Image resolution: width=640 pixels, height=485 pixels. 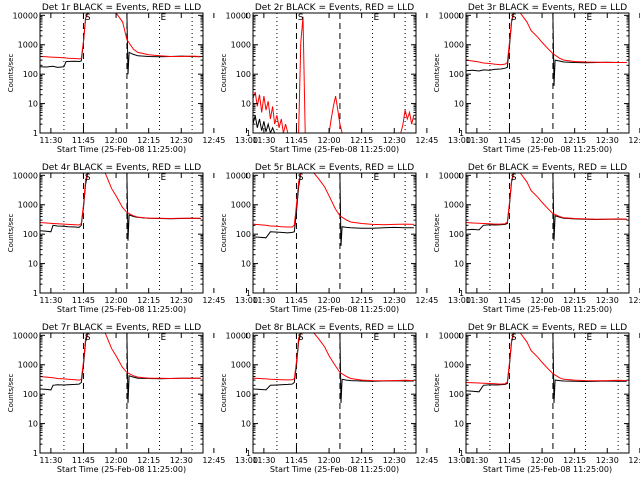 I want to click on panel-title: Det 7r BLACK = Events, RED = LLD, so click(x=121, y=328).